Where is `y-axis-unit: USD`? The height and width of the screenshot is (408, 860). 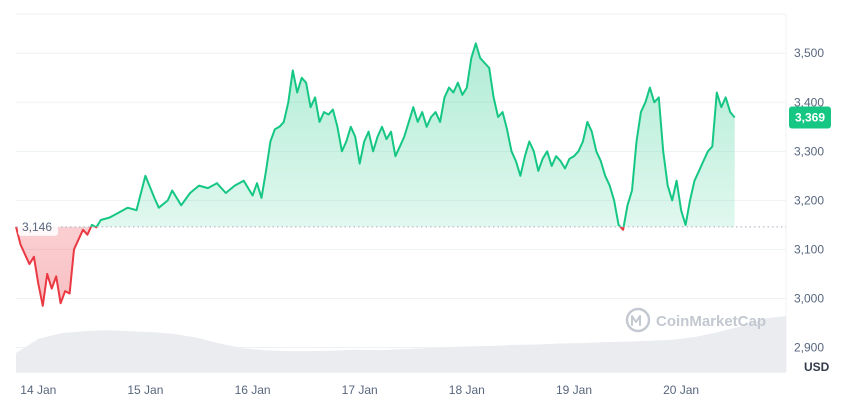
y-axis-unit: USD is located at coordinates (817, 367).